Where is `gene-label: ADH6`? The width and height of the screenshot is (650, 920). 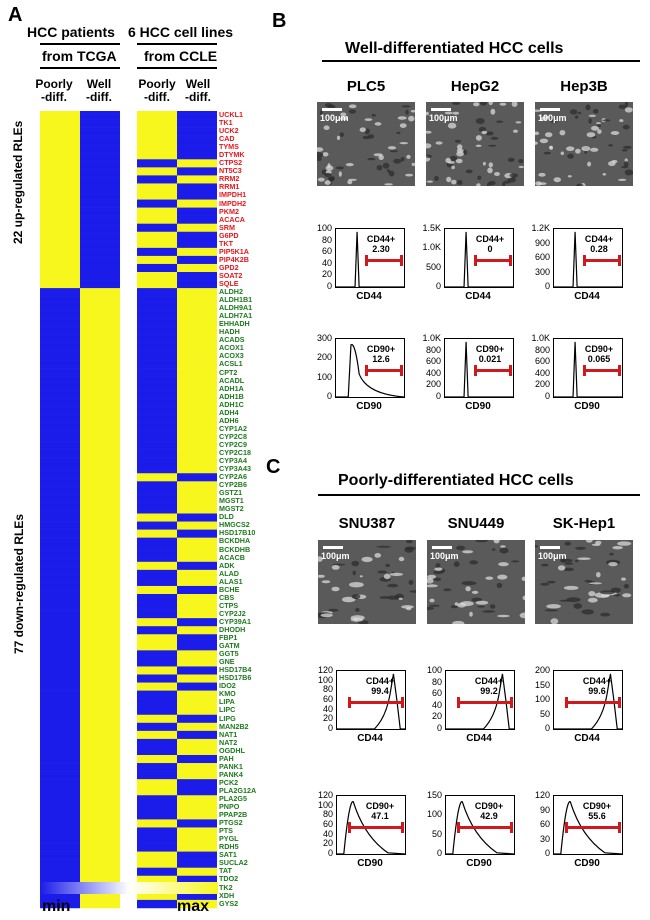
gene-label: ADH6 is located at coordinates (229, 420).